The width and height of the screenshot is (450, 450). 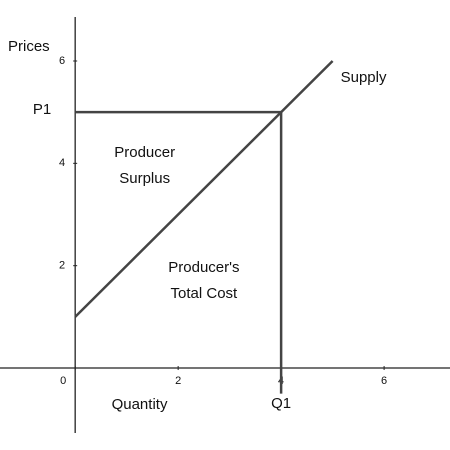 I want to click on y-tick-label: 4, so click(x=62, y=163).